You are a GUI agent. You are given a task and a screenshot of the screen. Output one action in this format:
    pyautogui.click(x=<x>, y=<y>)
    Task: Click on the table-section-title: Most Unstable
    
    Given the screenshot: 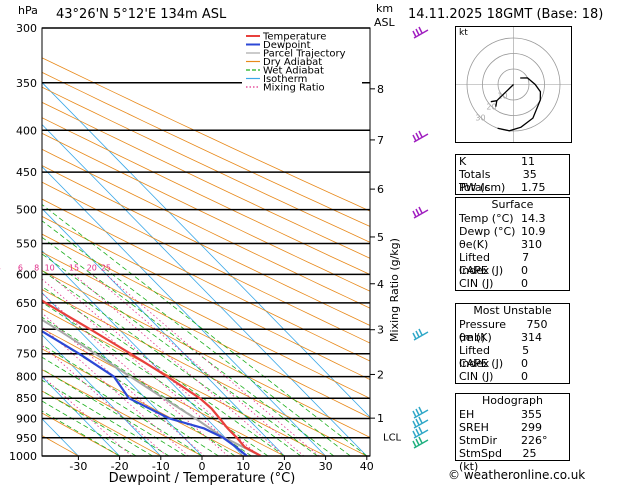 What is the action you would take?
    pyautogui.click(x=512, y=310)
    